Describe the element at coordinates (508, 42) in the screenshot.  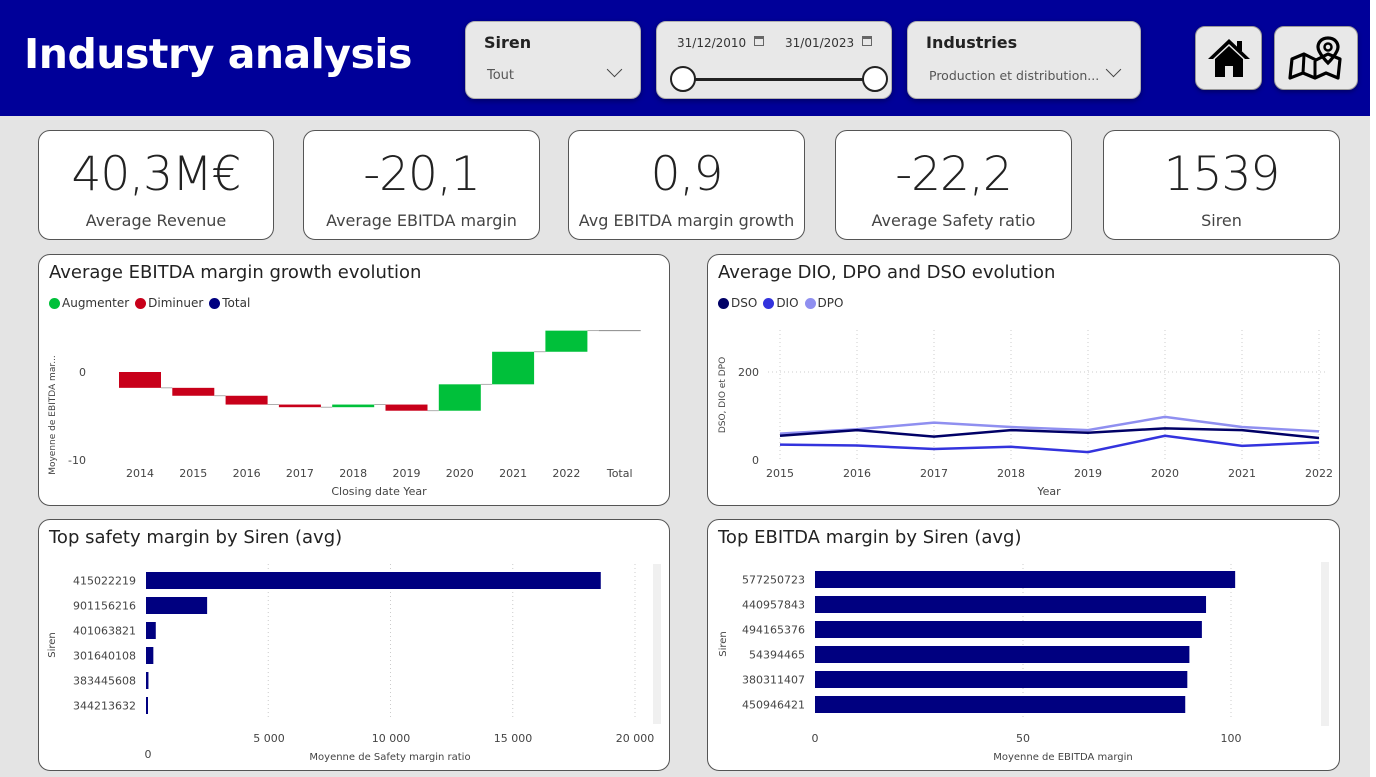
I see `siren-slicer-title: Siren` at that location.